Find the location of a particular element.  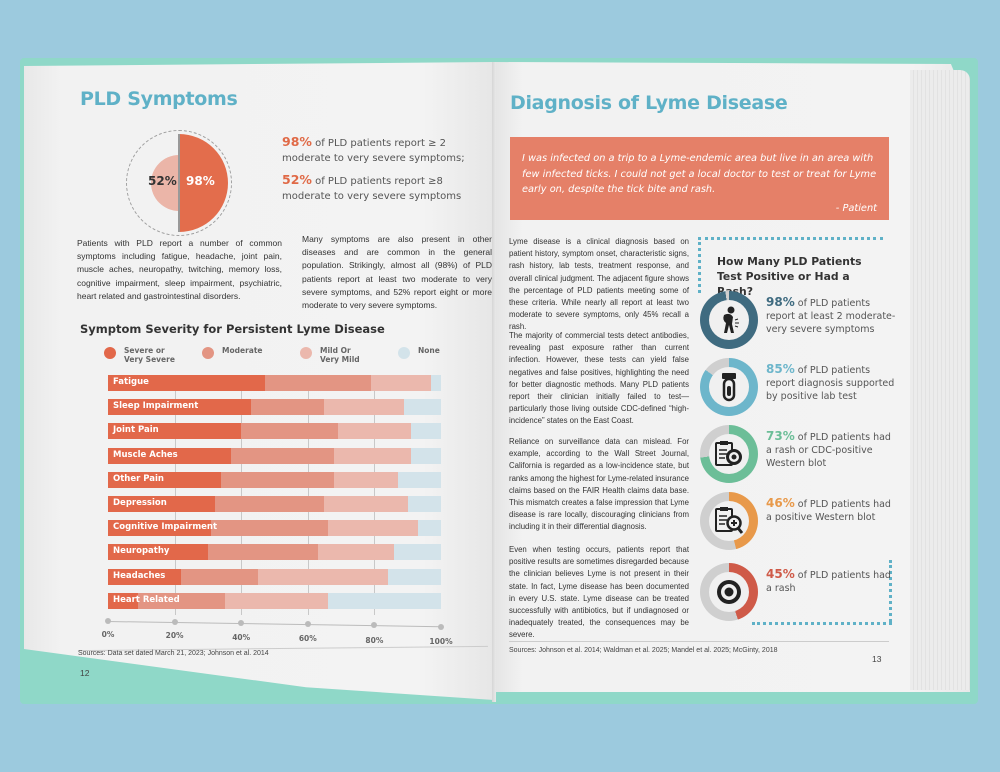

quote-attribution: - Patient is located at coordinates (856, 208).